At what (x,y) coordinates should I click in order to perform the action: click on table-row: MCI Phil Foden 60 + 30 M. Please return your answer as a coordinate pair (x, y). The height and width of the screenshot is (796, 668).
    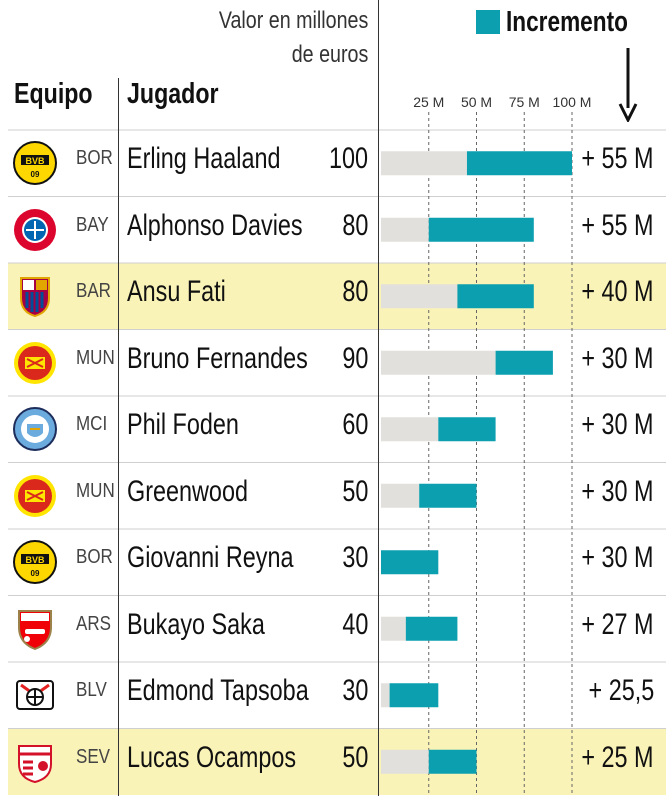
    Looking at the image, I should click on (337, 429).